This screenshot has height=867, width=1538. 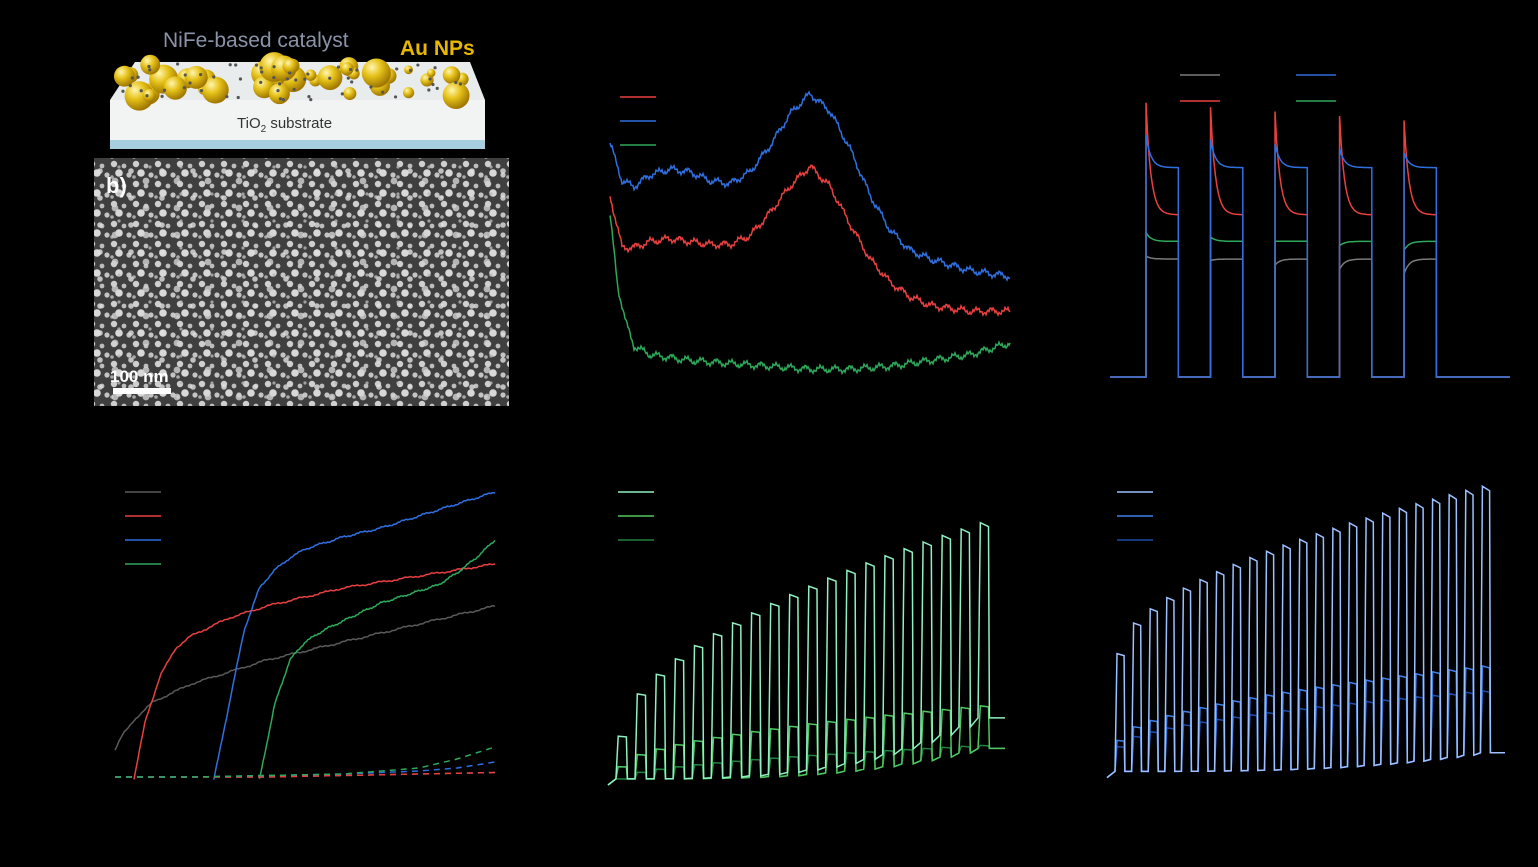 I want to click on chart-absorbance, so click(x=810, y=233).